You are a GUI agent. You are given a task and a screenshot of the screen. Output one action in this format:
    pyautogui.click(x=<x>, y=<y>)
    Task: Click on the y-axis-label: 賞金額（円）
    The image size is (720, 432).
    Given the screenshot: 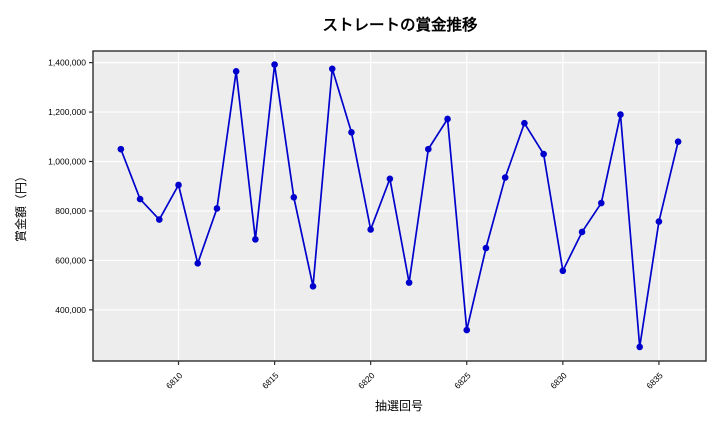 What is the action you would take?
    pyautogui.click(x=20, y=206)
    